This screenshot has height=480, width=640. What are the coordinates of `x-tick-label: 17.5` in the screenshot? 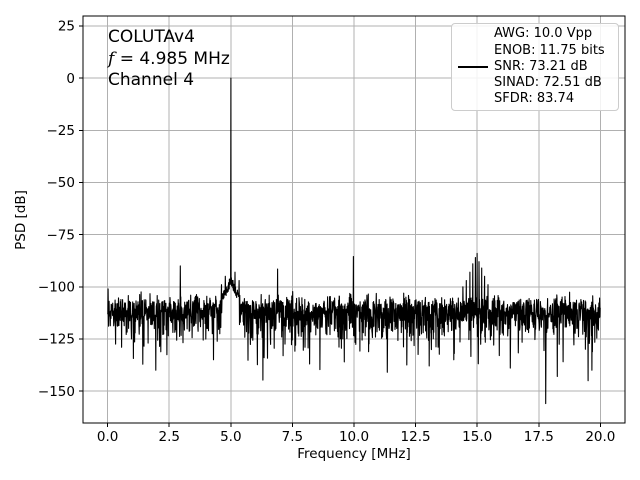 It's located at (539, 437).